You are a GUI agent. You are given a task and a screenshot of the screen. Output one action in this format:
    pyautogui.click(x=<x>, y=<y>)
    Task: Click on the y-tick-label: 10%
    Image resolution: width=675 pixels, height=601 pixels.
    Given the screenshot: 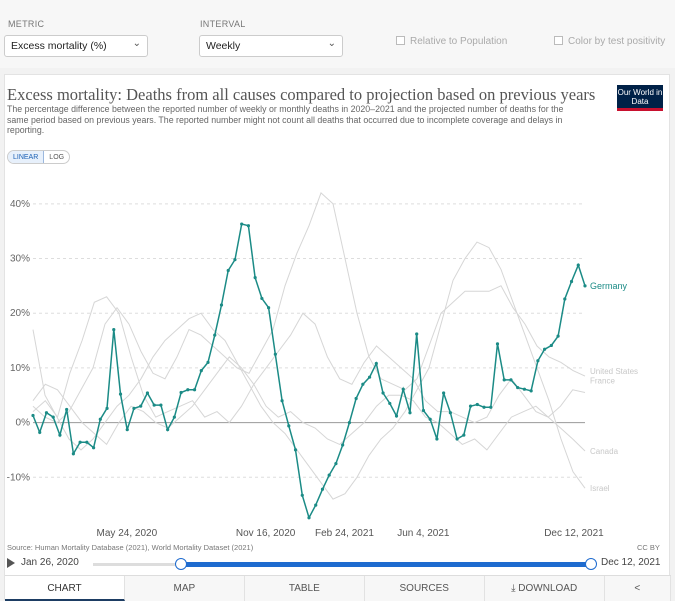 What is the action you would take?
    pyautogui.click(x=20, y=368)
    